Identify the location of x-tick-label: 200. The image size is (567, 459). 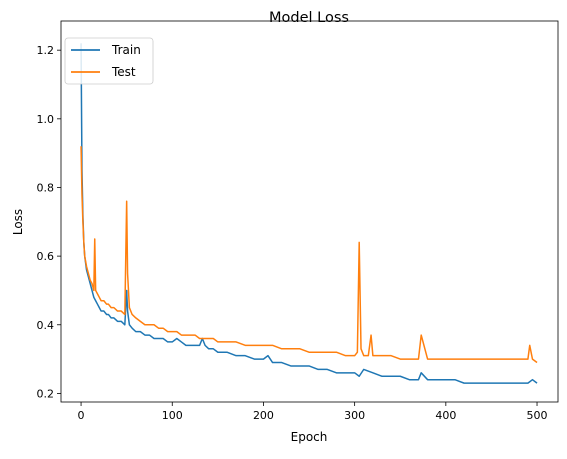
(263, 415).